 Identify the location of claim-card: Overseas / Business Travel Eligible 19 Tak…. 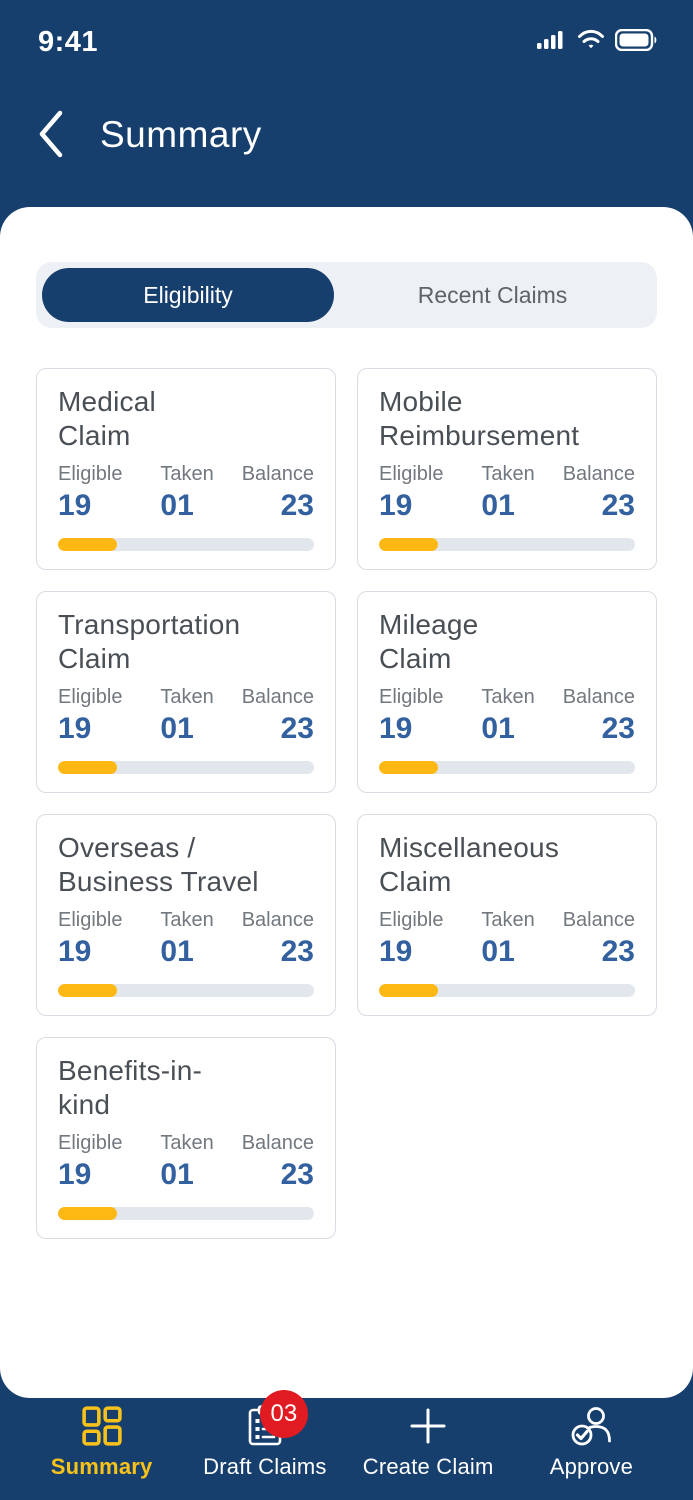
(186, 915).